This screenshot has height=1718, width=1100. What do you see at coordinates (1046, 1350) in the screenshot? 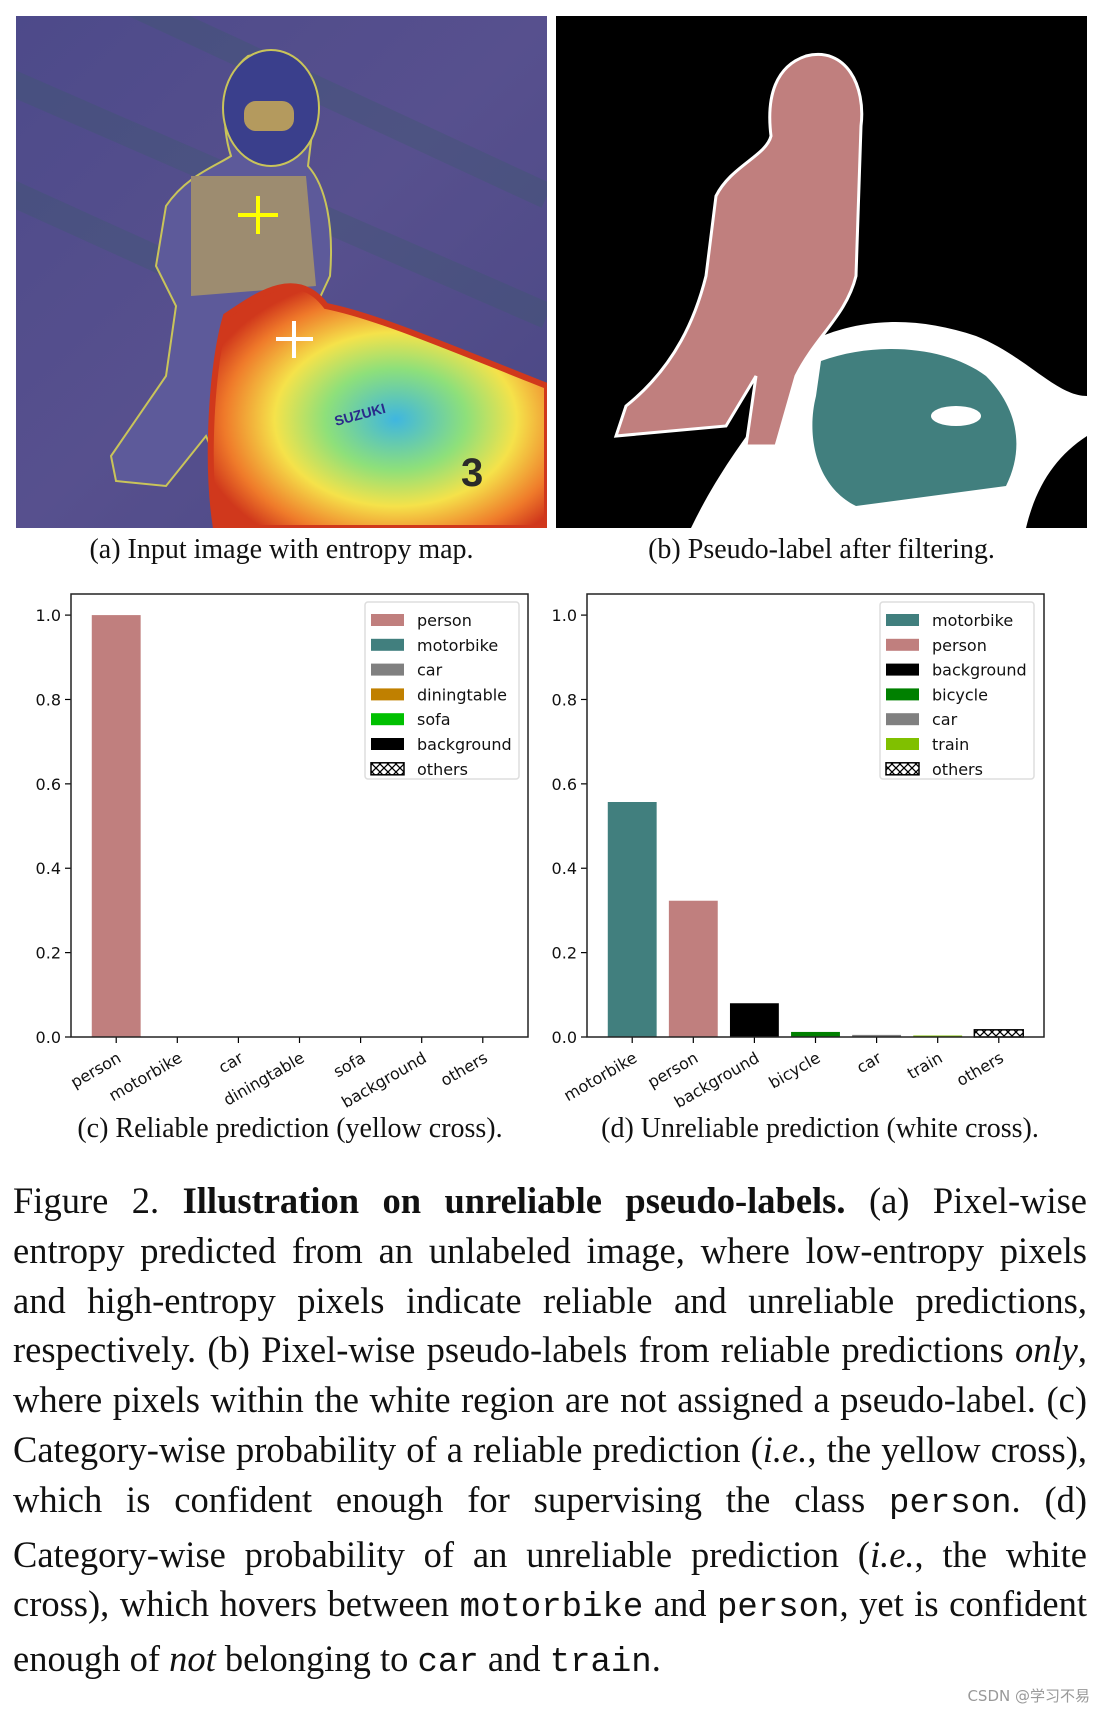
I see `caption-segment: only` at bounding box center [1046, 1350].